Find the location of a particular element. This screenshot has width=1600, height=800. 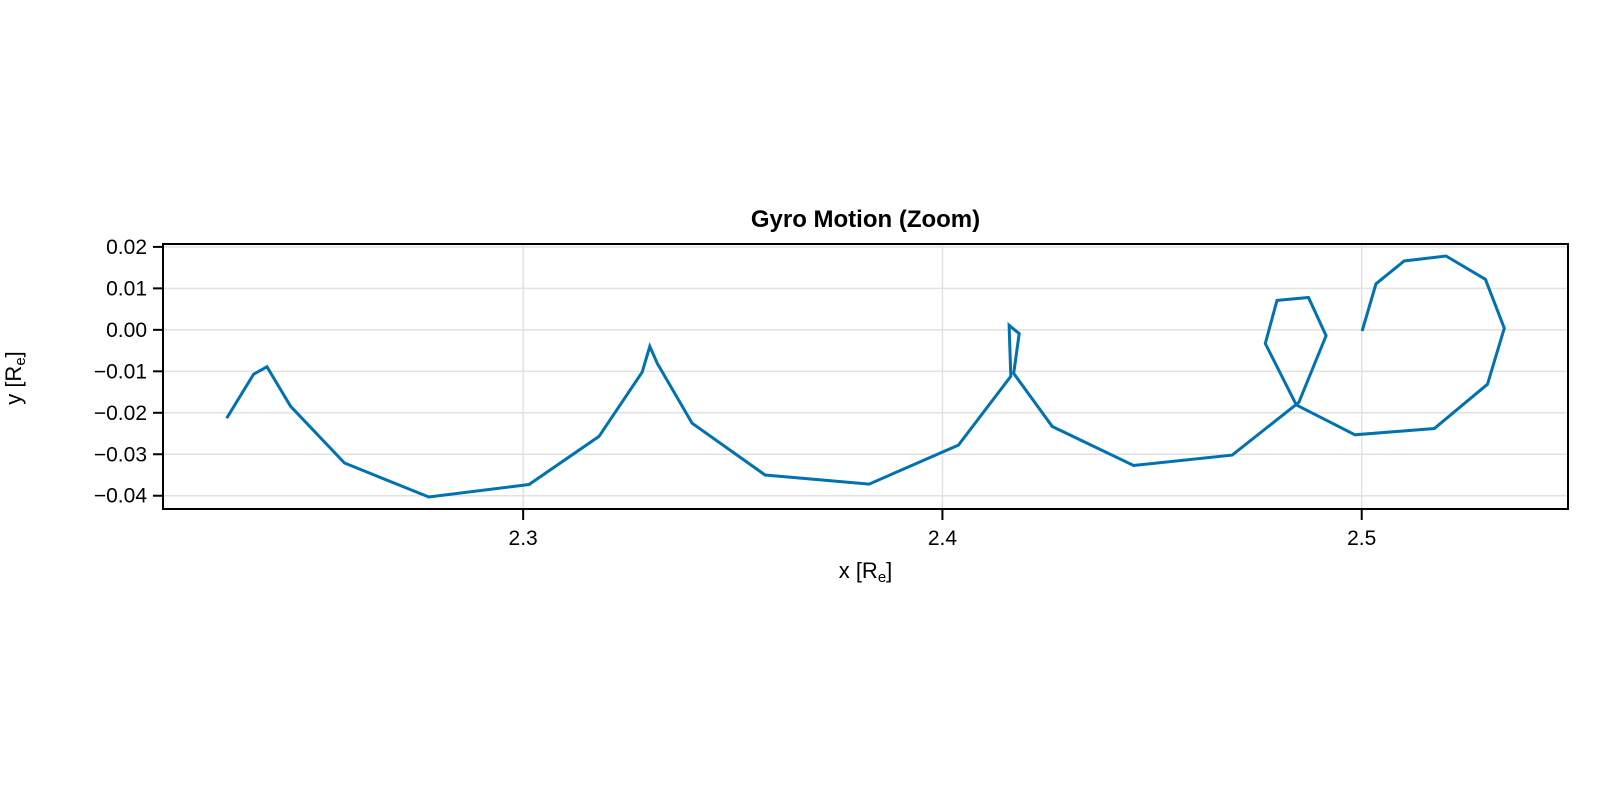

x-tick-label: 2.4 is located at coordinates (943, 538).